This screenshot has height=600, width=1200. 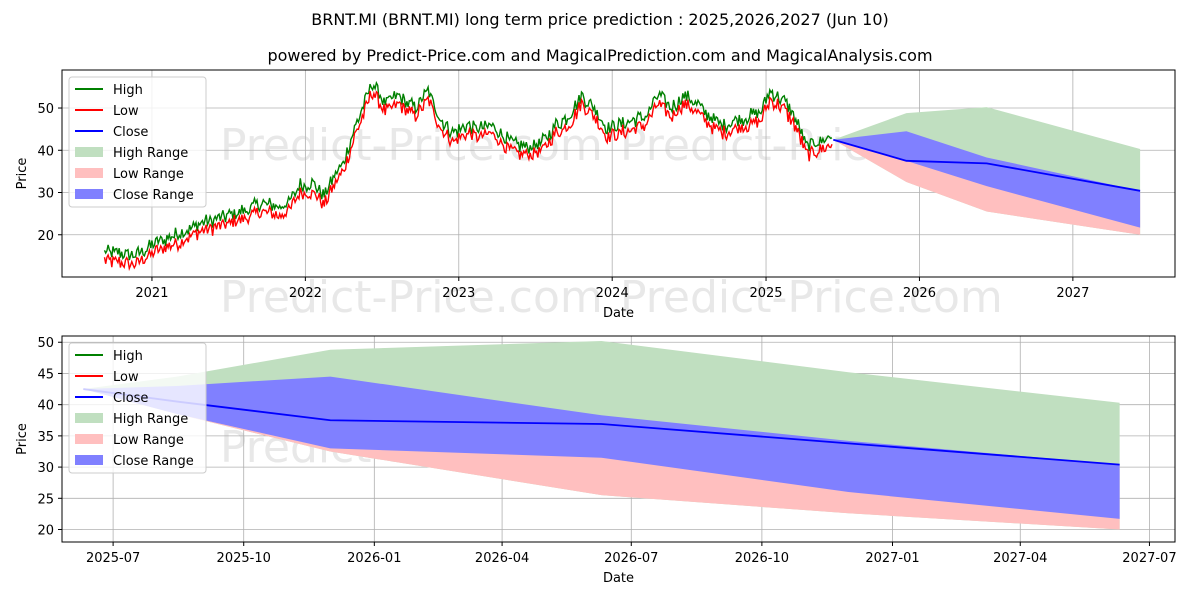 I want to click on x-tick-label: 2027-04, so click(x=1020, y=558).